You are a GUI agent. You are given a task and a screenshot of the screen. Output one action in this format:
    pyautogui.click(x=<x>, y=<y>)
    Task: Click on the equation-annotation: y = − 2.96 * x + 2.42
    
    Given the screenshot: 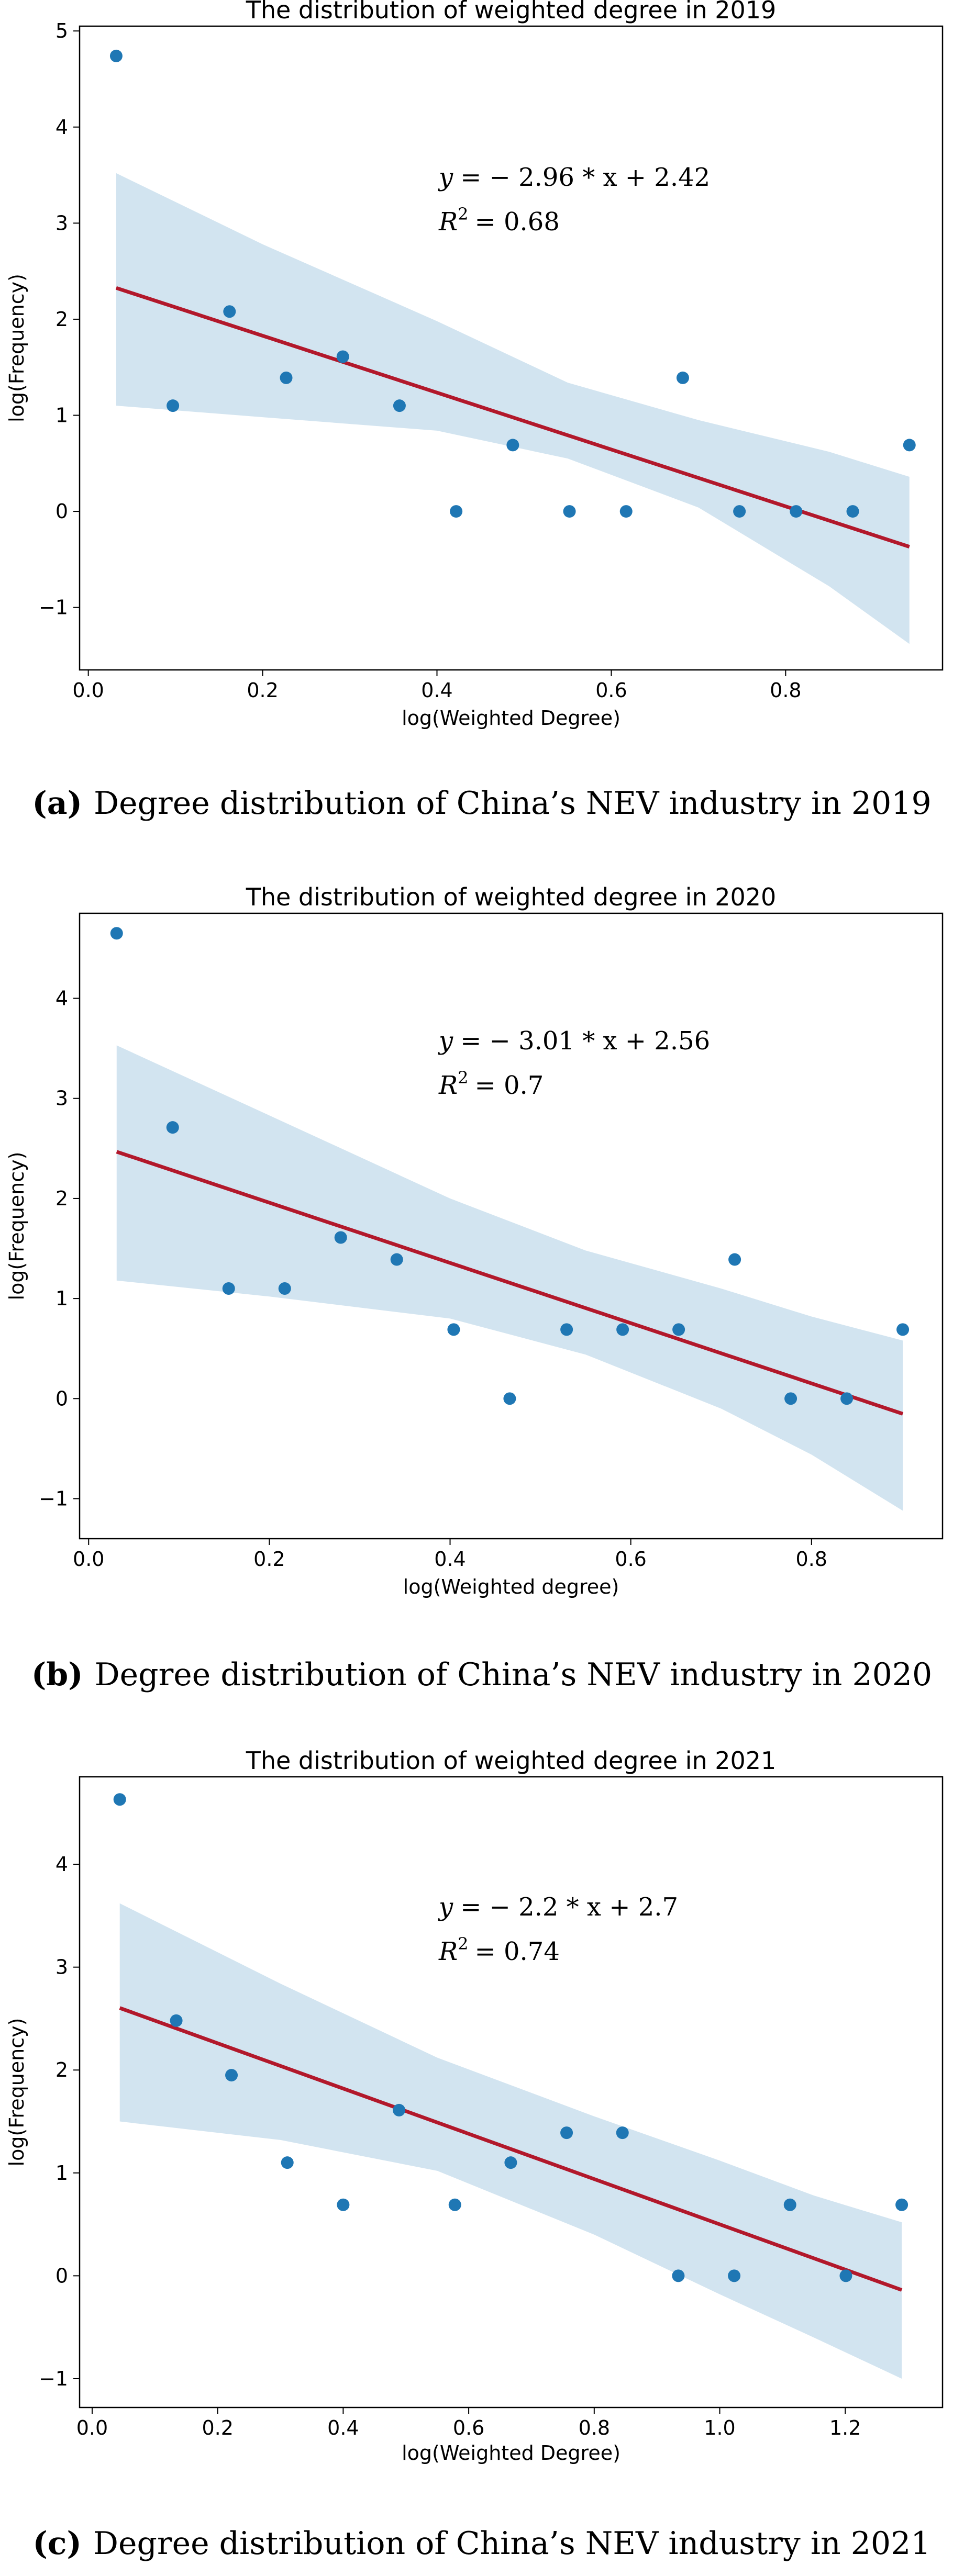 What is the action you would take?
    pyautogui.click(x=574, y=177)
    